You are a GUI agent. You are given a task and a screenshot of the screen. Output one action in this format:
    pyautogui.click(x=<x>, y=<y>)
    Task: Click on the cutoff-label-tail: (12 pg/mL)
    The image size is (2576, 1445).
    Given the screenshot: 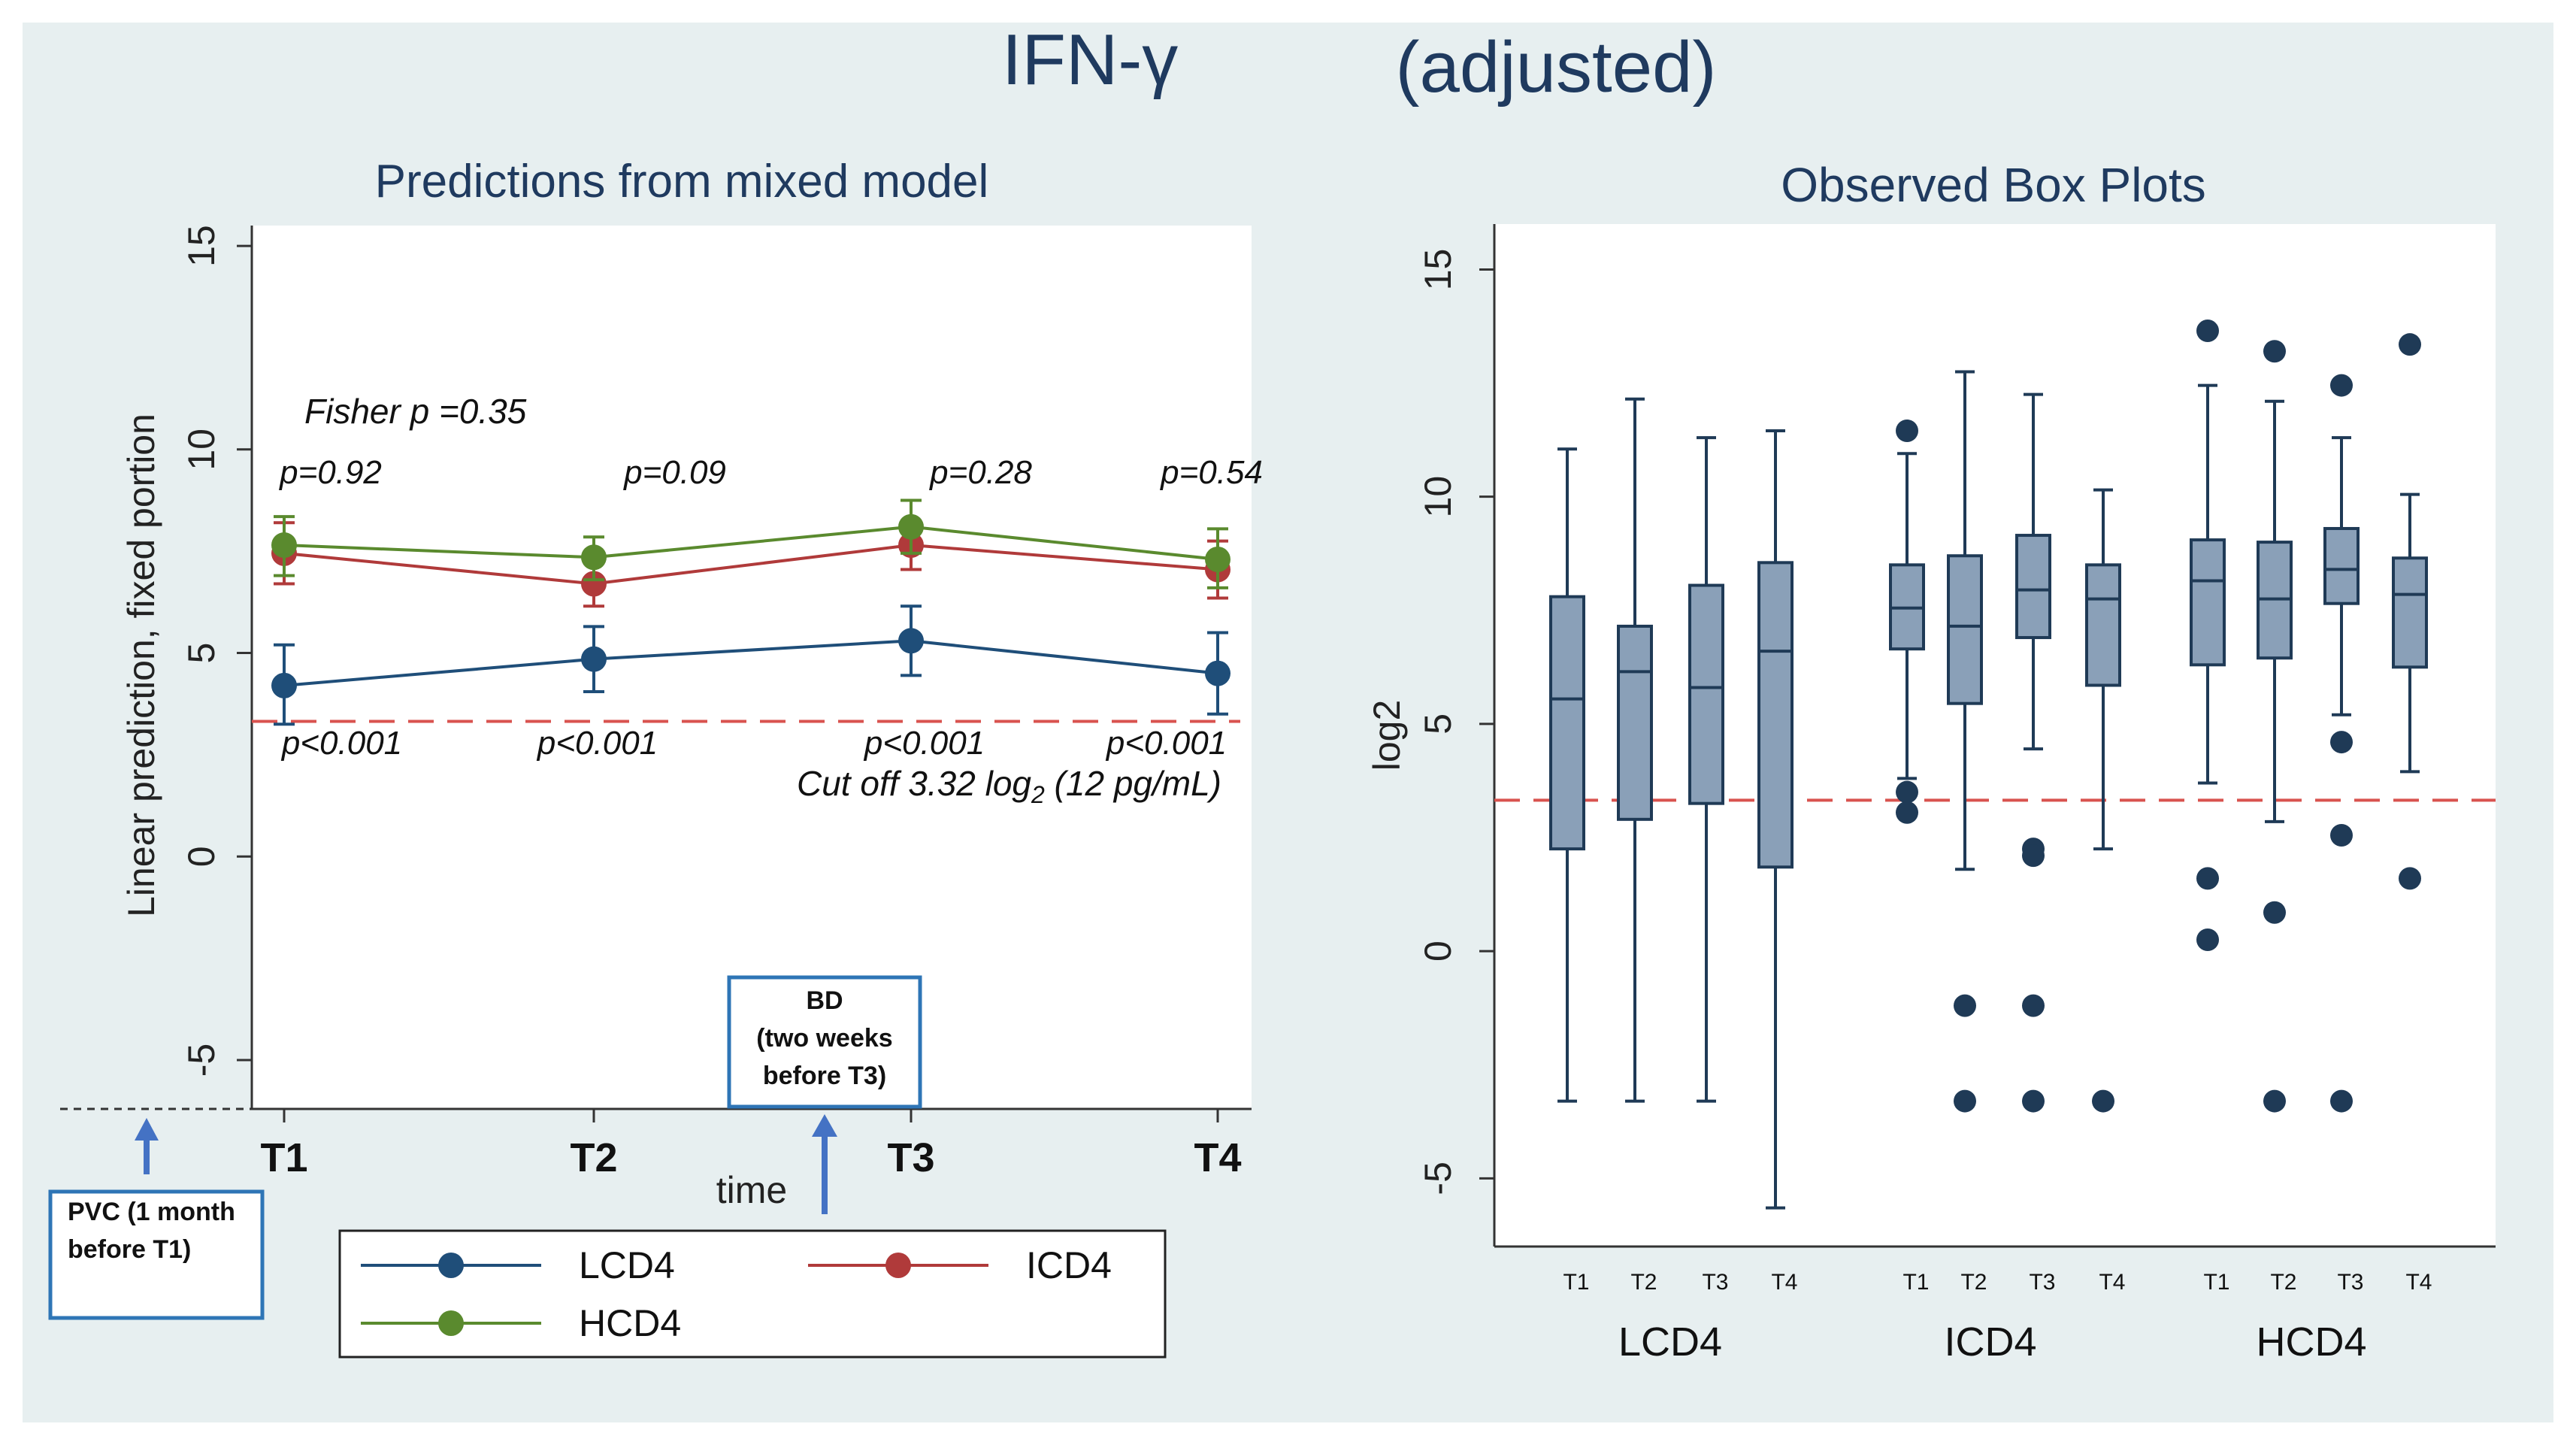 What is the action you would take?
    pyautogui.click(x=1133, y=784)
    